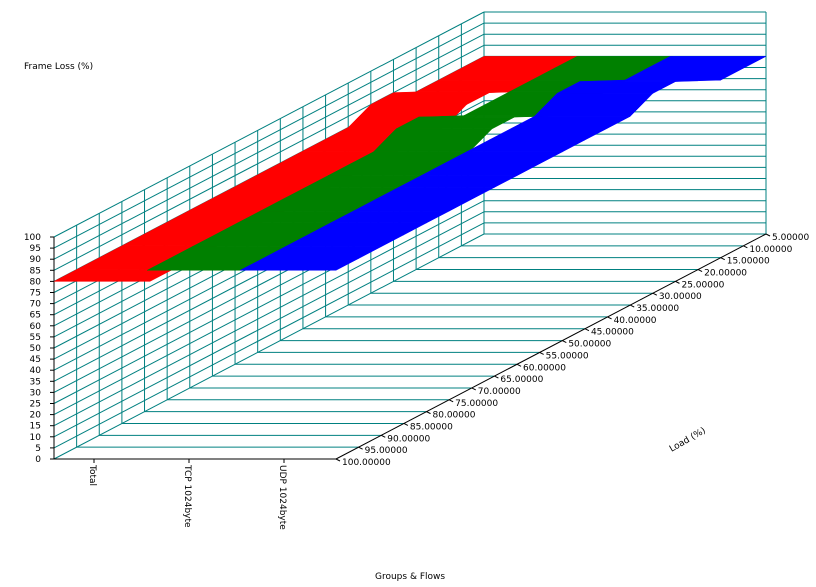 This screenshot has height=587, width=816. Describe the element at coordinates (725, 274) in the screenshot. I see `z-tick-label: 20.00000` at that location.